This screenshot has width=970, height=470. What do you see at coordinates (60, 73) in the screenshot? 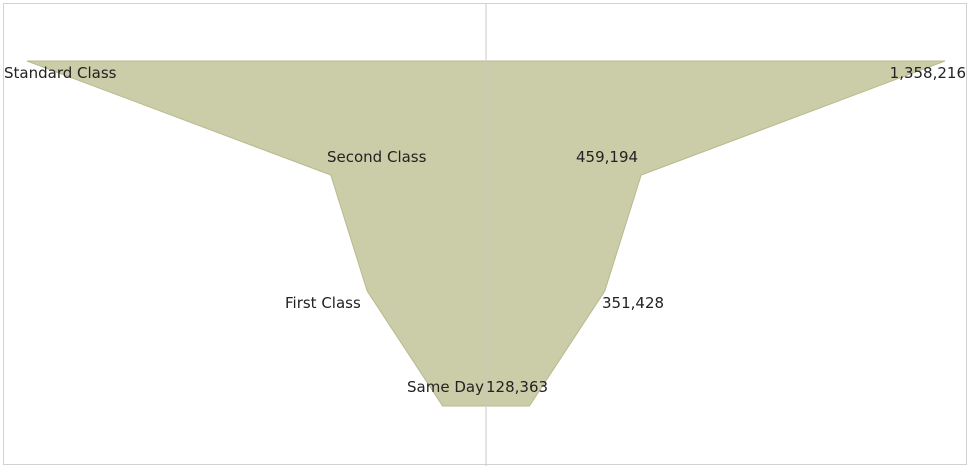
I see `category-label: Standard Class` at bounding box center [60, 73].